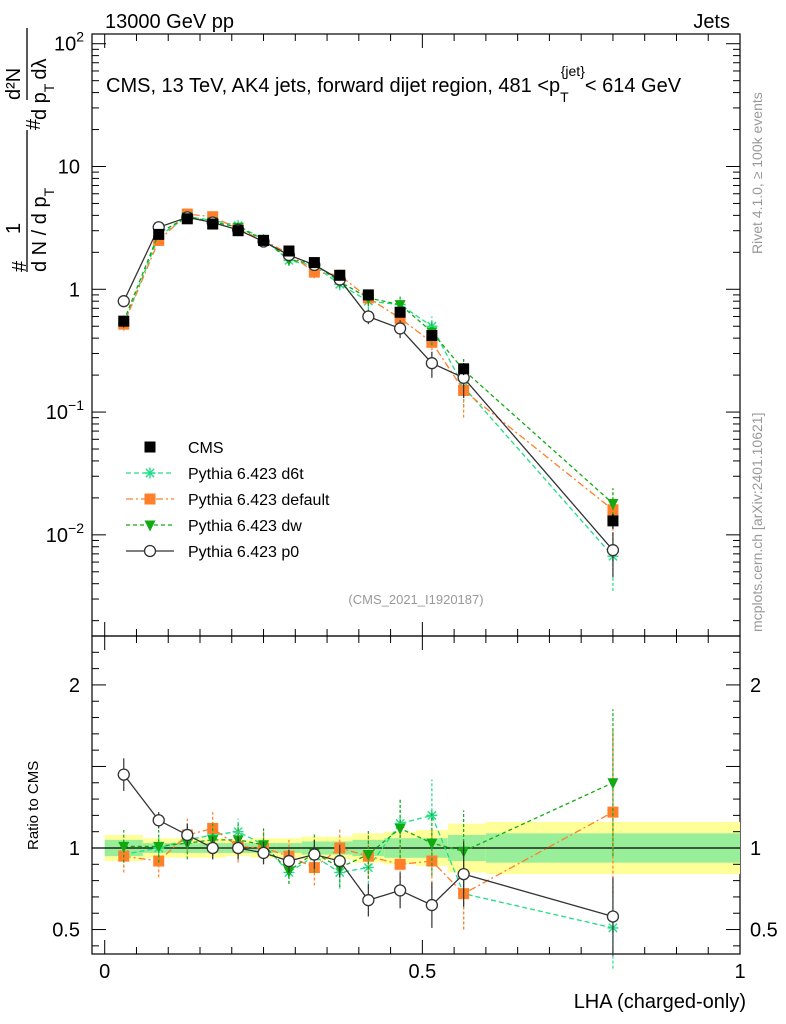  What do you see at coordinates (66, 931) in the screenshot?
I see `ratio-tick-label: 0.5` at bounding box center [66, 931].